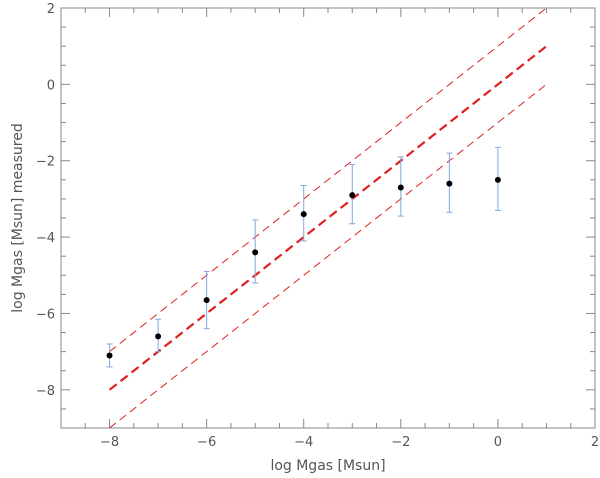 The height and width of the screenshot is (478, 600). I want to click on y-tick-label: −8, so click(45, 391).